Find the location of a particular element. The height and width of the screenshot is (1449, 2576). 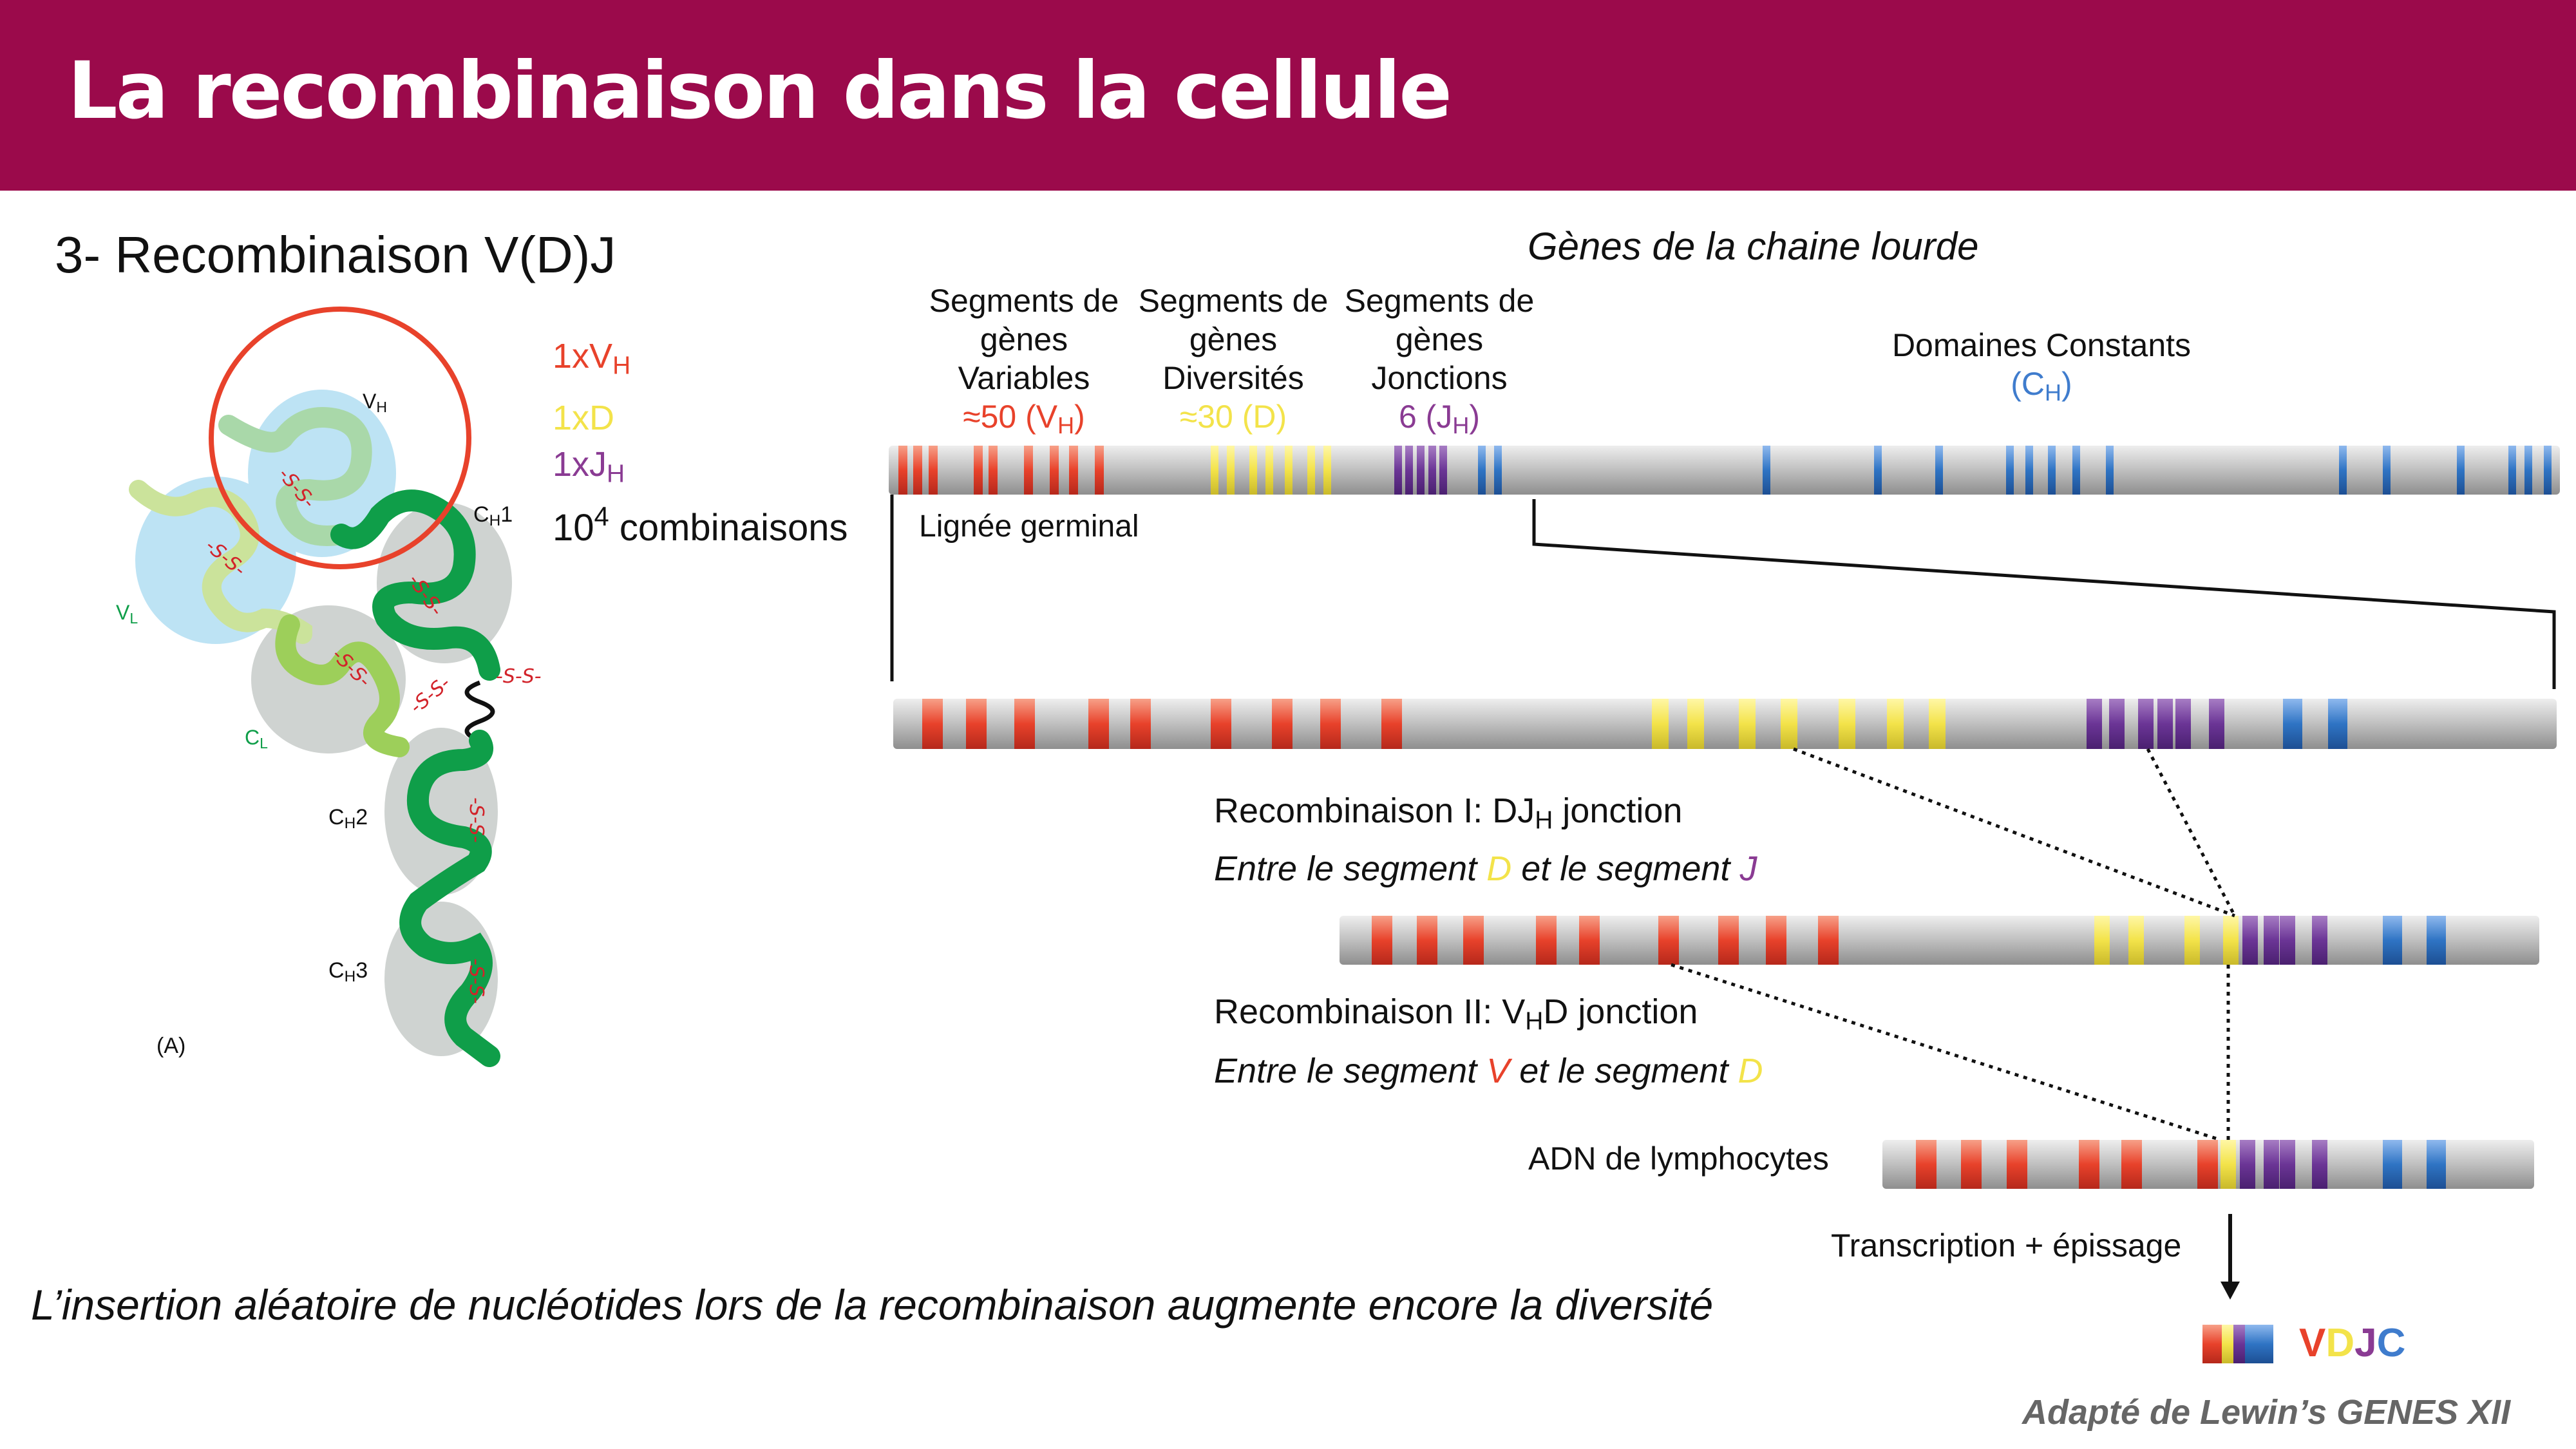

recombination-1-title: Recombinaison I: DJH jonction is located at coordinates (1448, 813).